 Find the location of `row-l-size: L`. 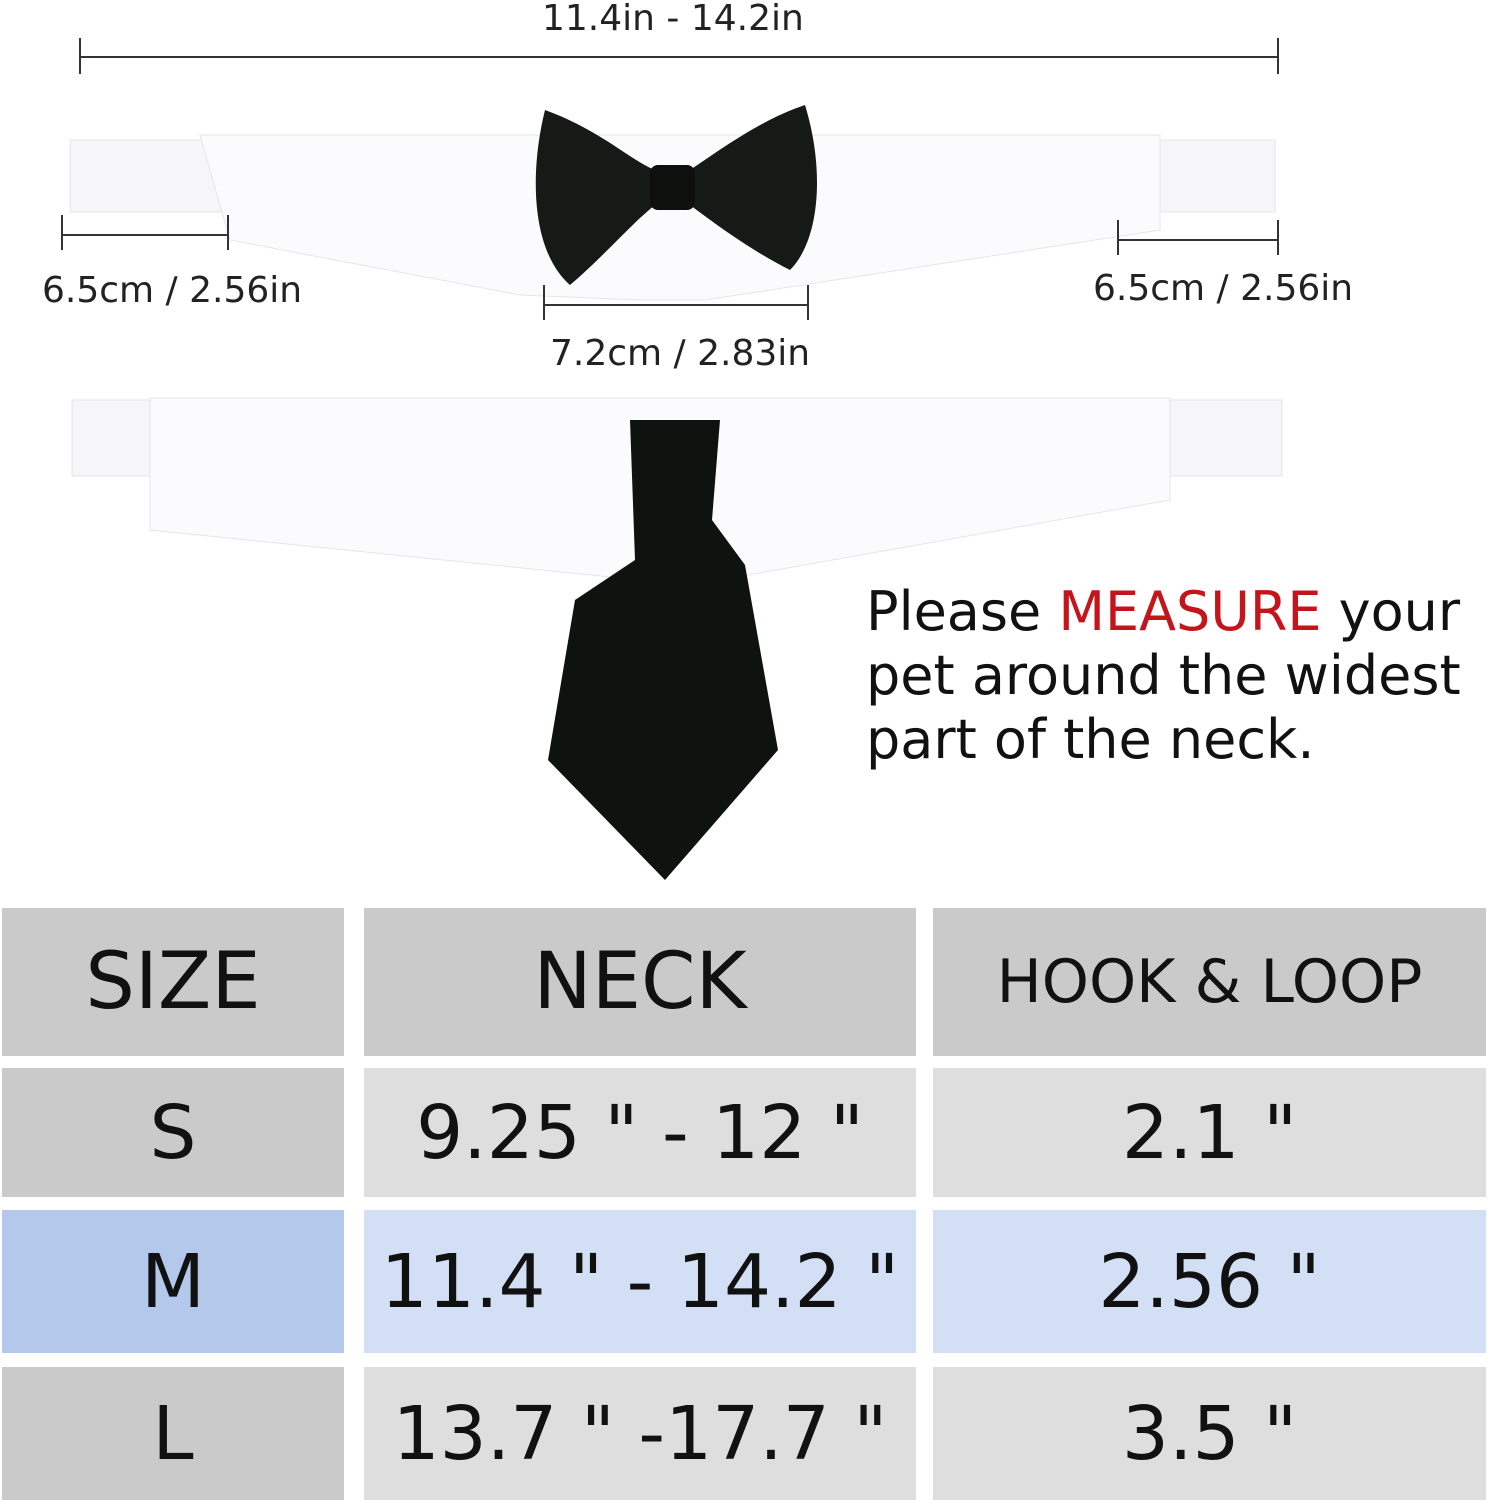

row-l-size: L is located at coordinates (173, 1433).